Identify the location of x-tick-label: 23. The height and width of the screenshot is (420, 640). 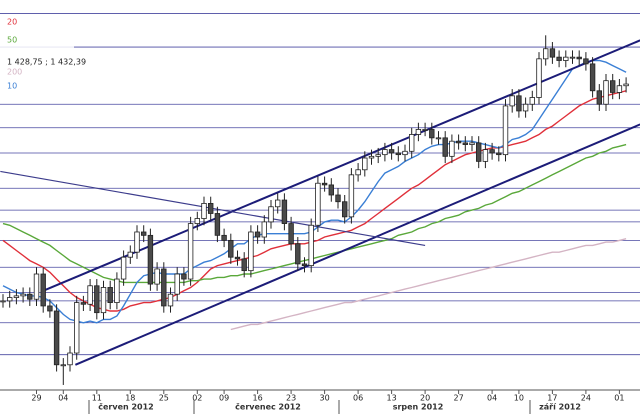
(291, 398).